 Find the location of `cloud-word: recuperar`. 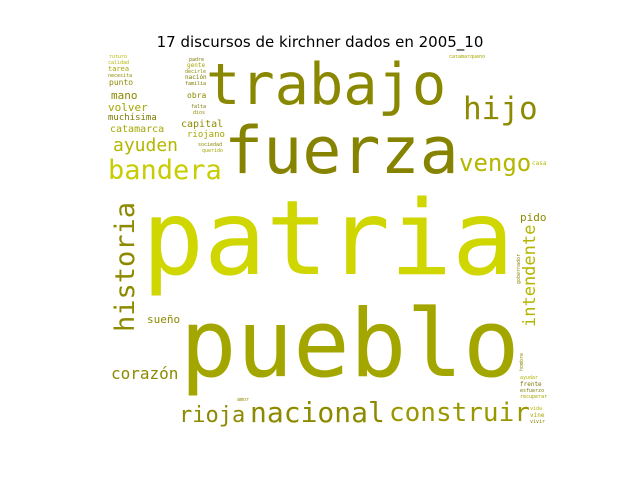

cloud-word: recuperar is located at coordinates (534, 397).